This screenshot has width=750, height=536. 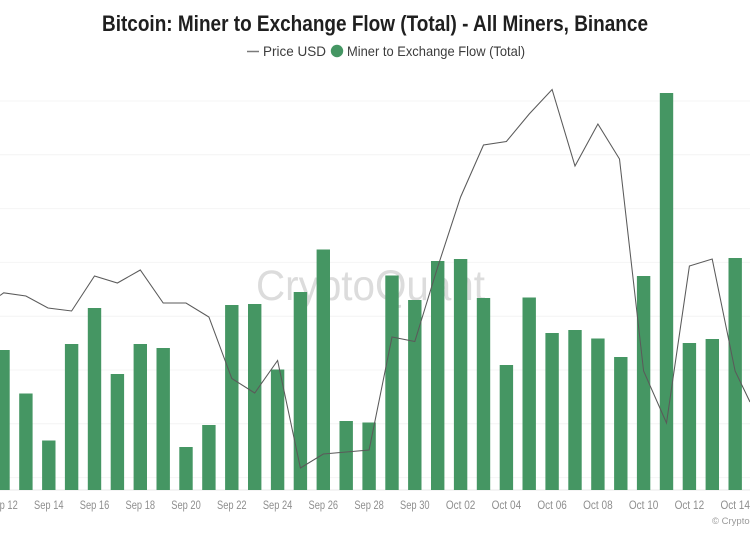 What do you see at coordinates (369, 506) in the screenshot?
I see `svg-text: Sep 28` at bounding box center [369, 506].